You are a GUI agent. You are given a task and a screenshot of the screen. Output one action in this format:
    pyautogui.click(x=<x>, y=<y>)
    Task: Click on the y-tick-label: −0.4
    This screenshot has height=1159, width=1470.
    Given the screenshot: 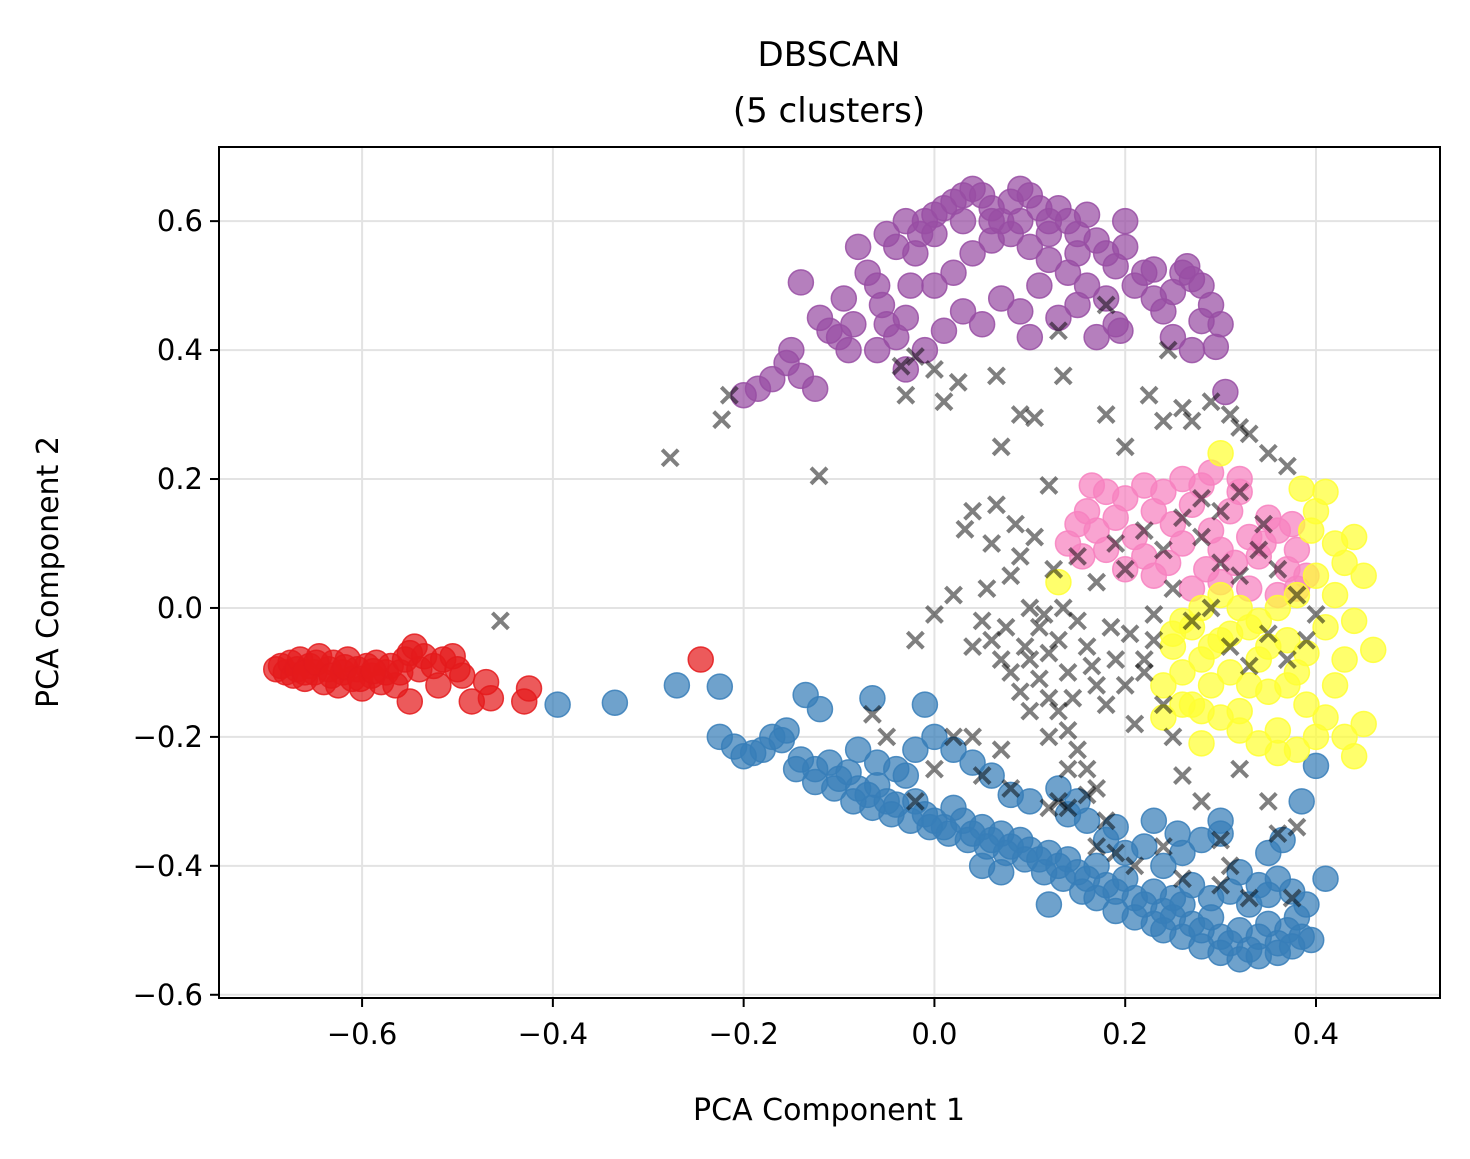 What is the action you would take?
    pyautogui.click(x=168, y=866)
    